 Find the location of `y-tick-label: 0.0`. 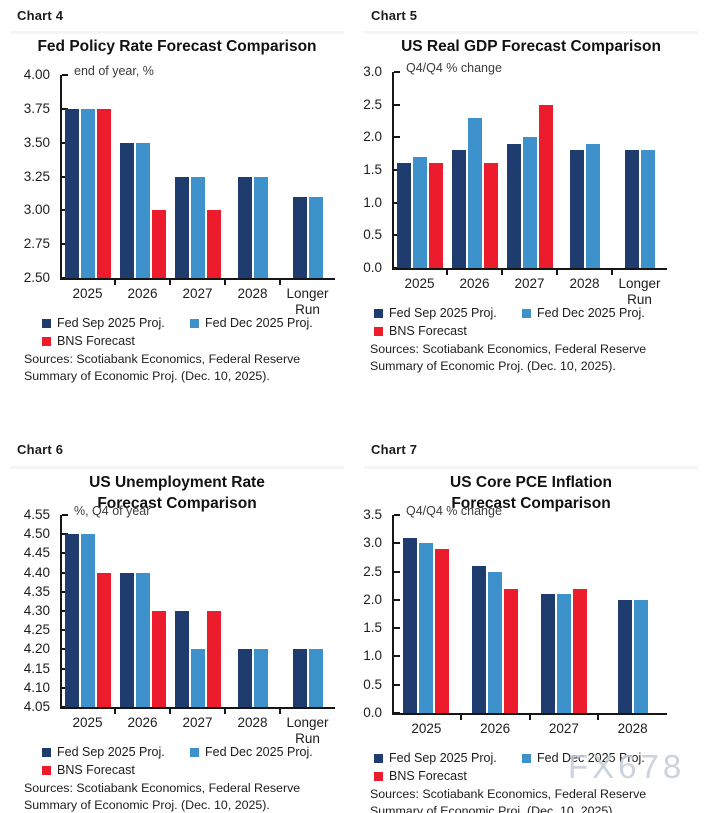

y-tick-label: 0.0 is located at coordinates (372, 712).